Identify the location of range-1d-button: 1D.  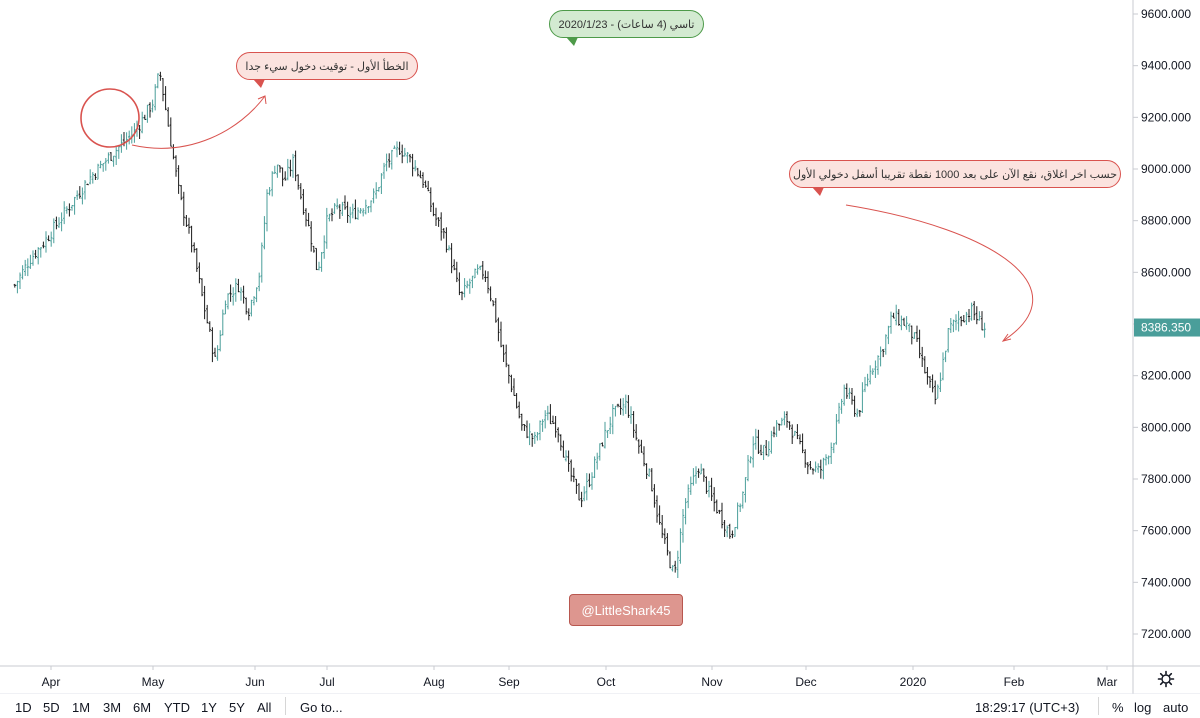
(23, 707).